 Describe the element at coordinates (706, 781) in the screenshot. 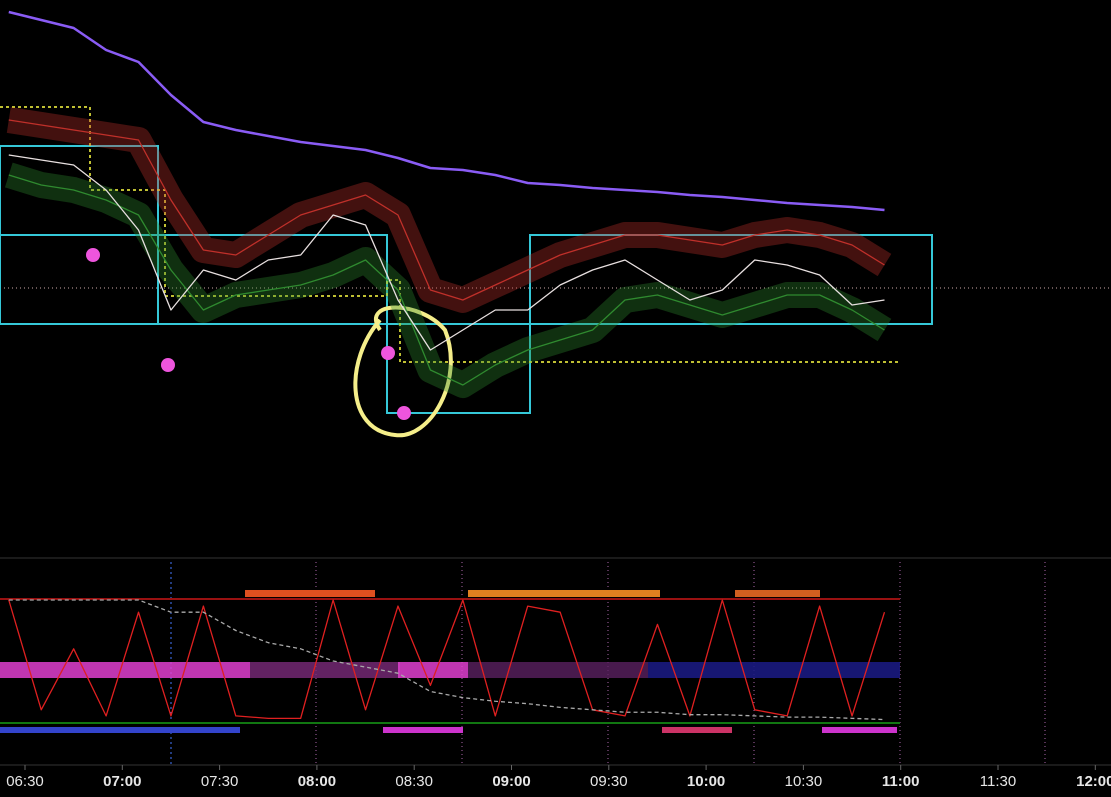

I see `x-tick-label: 10:00` at that location.